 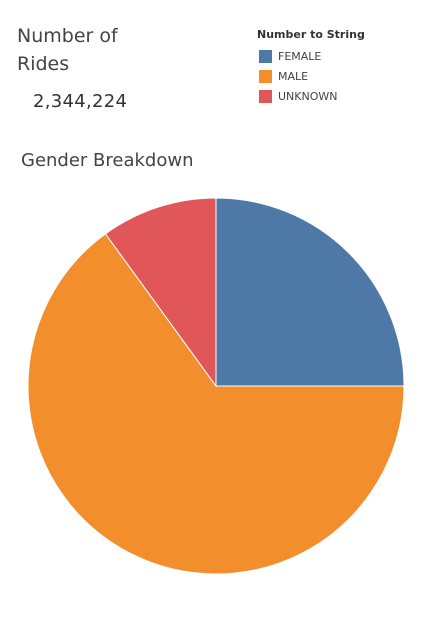 I want to click on kpi-value: 2,344,224, so click(x=80, y=101).